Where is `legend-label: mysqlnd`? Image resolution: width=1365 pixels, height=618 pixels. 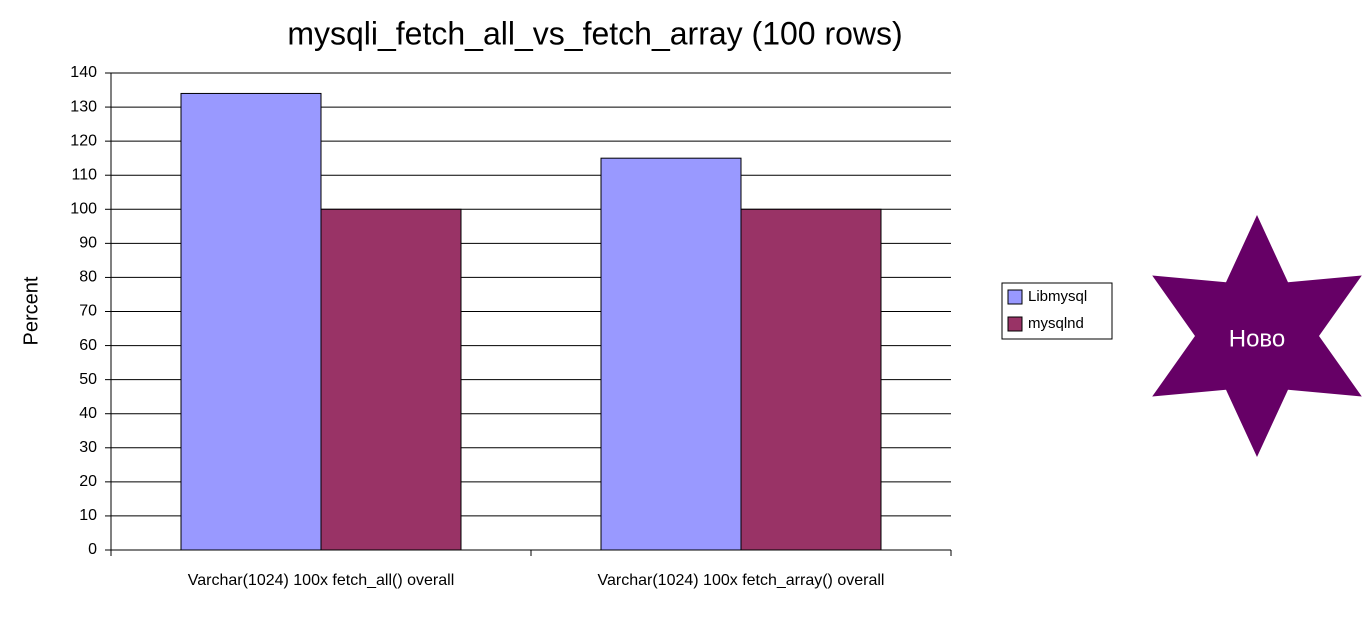
legend-label: mysqlnd is located at coordinates (1056, 323).